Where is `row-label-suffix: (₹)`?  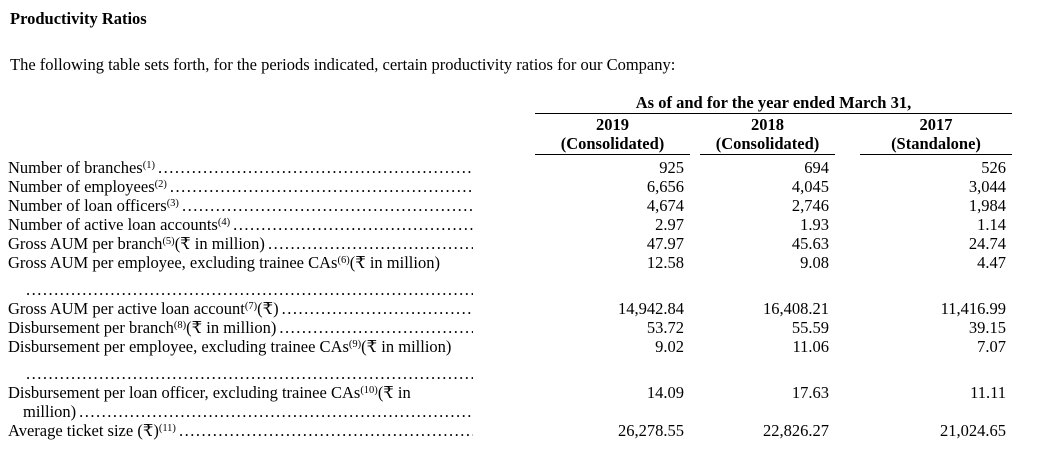
row-label-suffix: (₹) is located at coordinates (268, 308).